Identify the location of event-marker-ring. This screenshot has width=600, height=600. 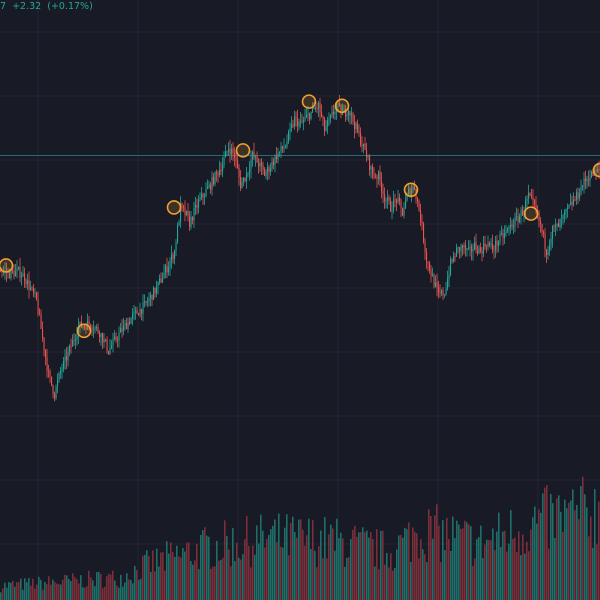
(84, 331).